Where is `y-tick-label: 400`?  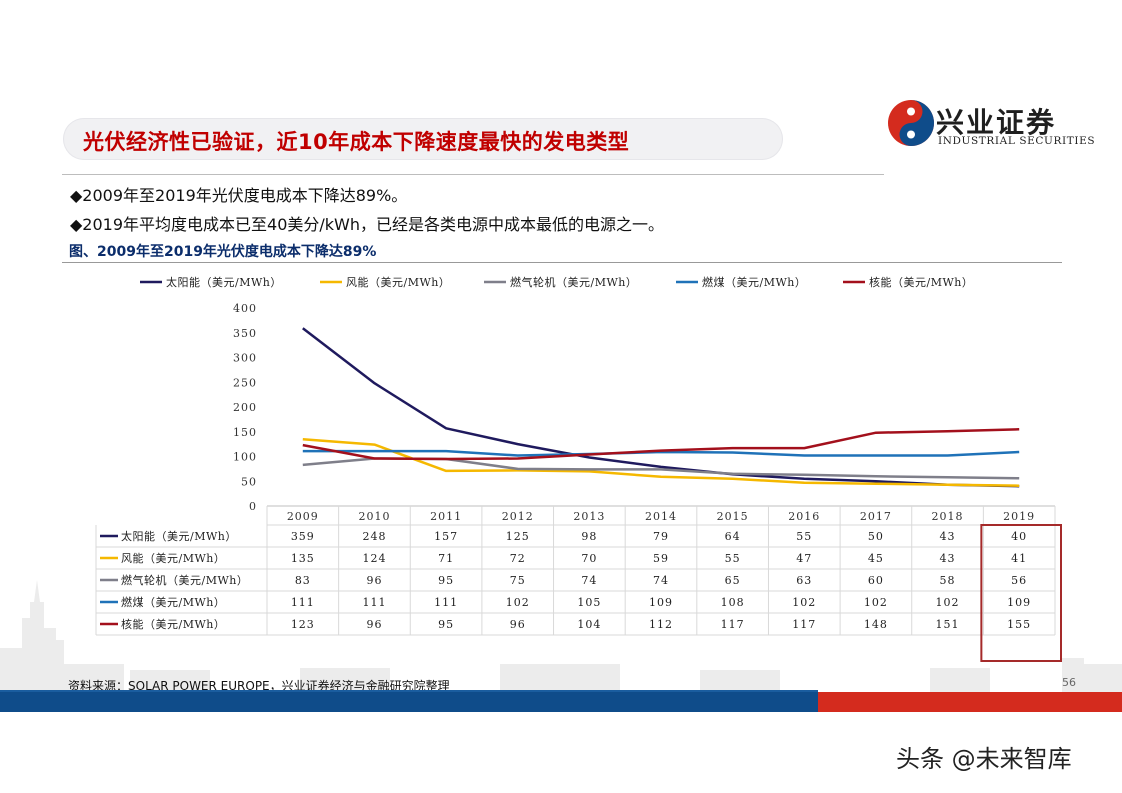 y-tick-label: 400 is located at coordinates (245, 308).